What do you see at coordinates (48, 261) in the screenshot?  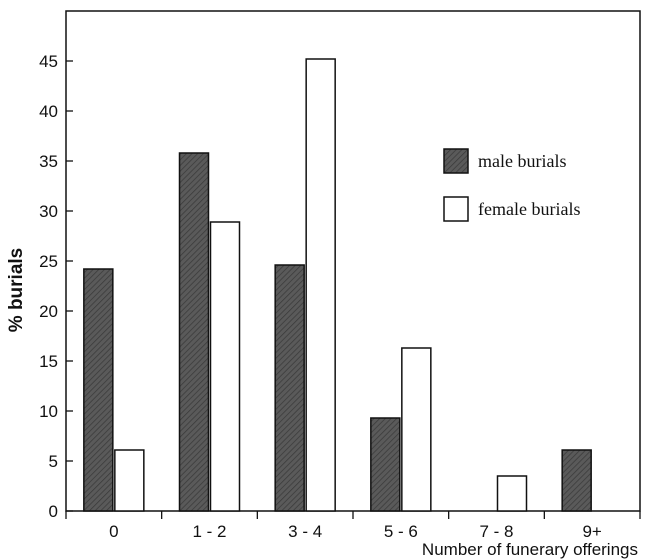 I see `y-tick-label: 25` at bounding box center [48, 261].